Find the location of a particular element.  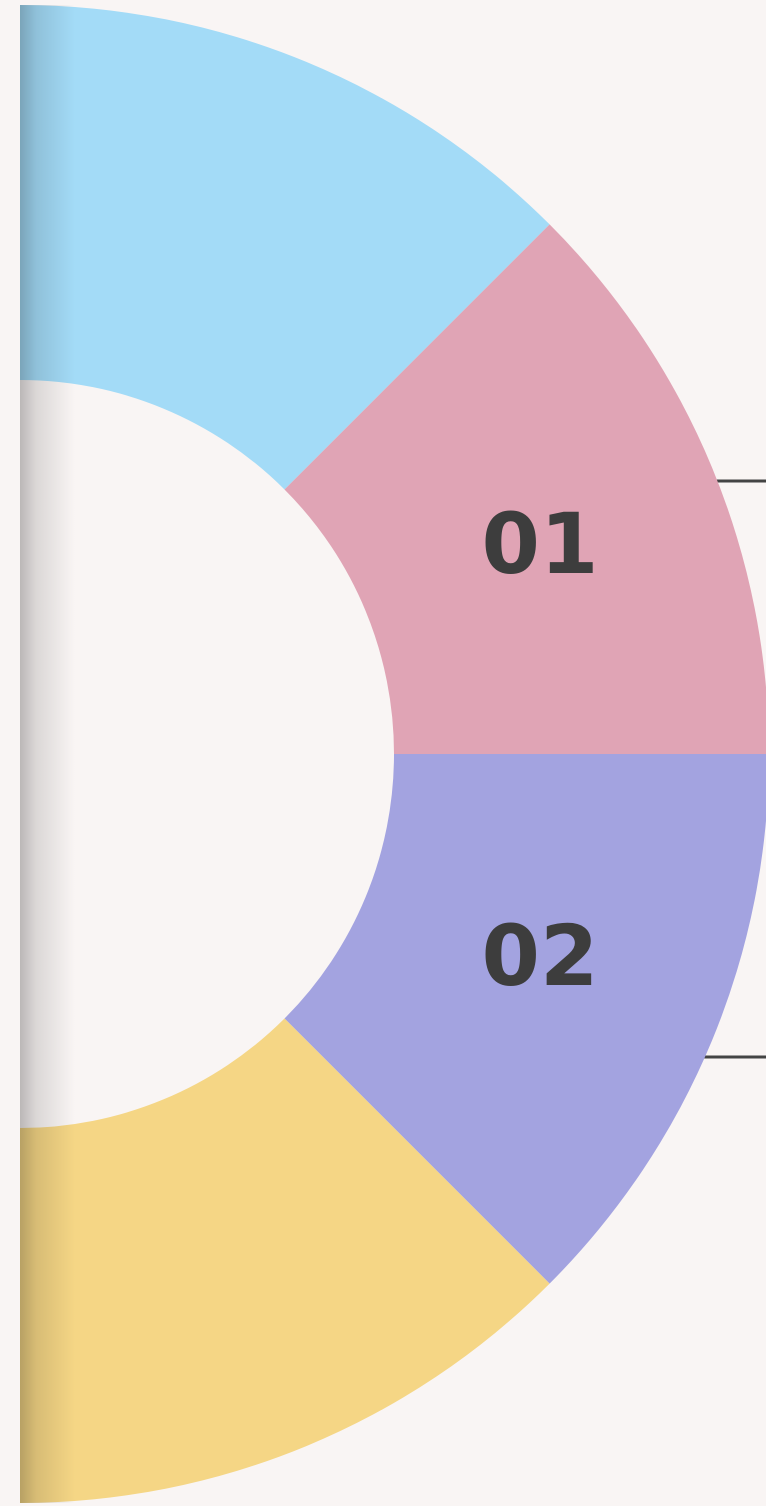

segment-label: 02 is located at coordinates (540, 956).